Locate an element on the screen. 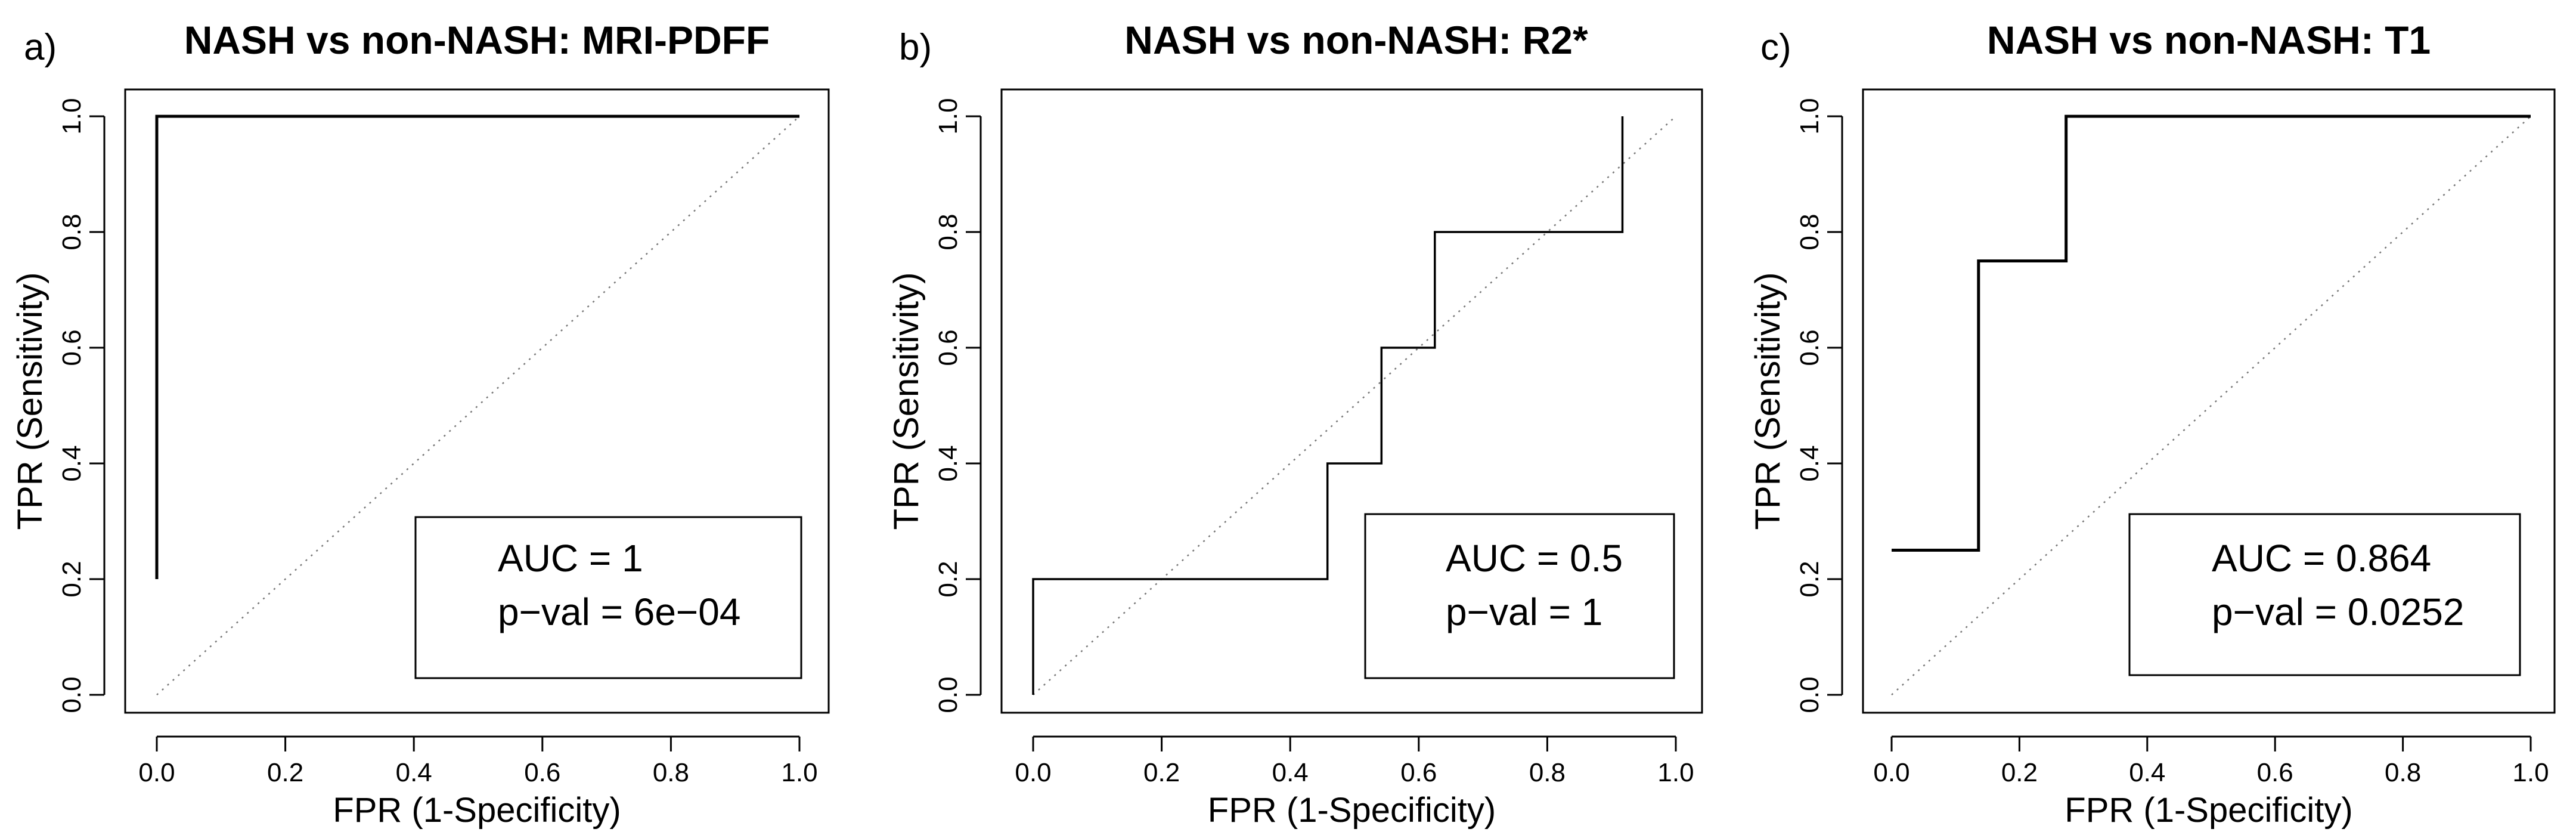 This screenshot has width=2576, height=832. panel-2-y-tick-label: 1.0 is located at coordinates (948, 116).